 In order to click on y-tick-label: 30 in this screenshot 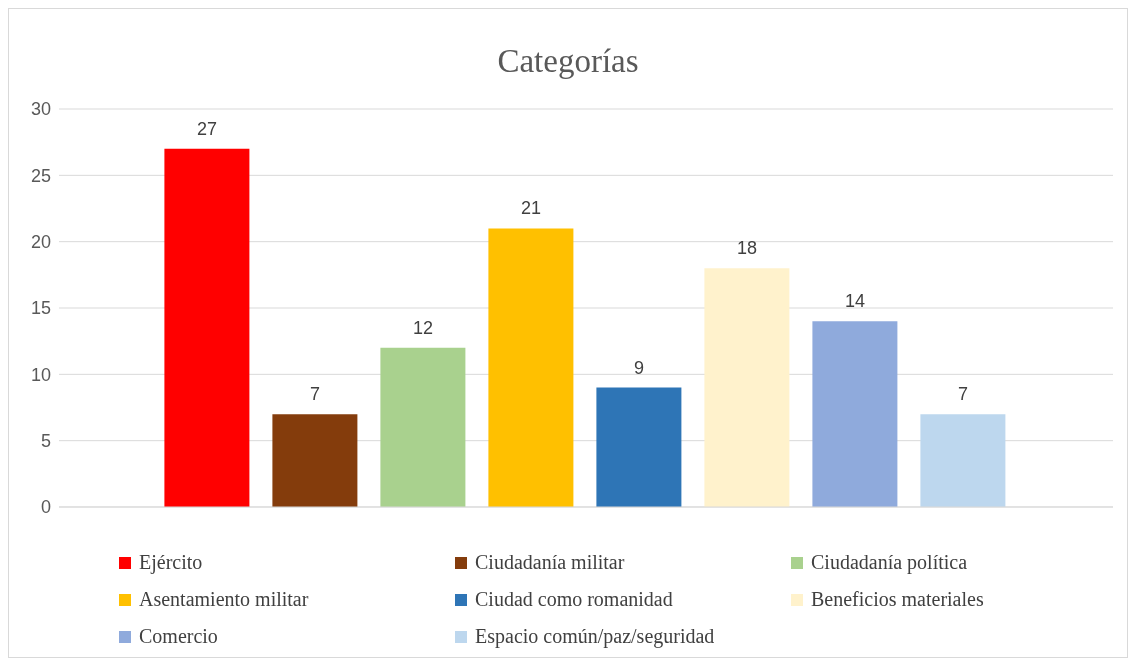, I will do `click(40, 109)`.